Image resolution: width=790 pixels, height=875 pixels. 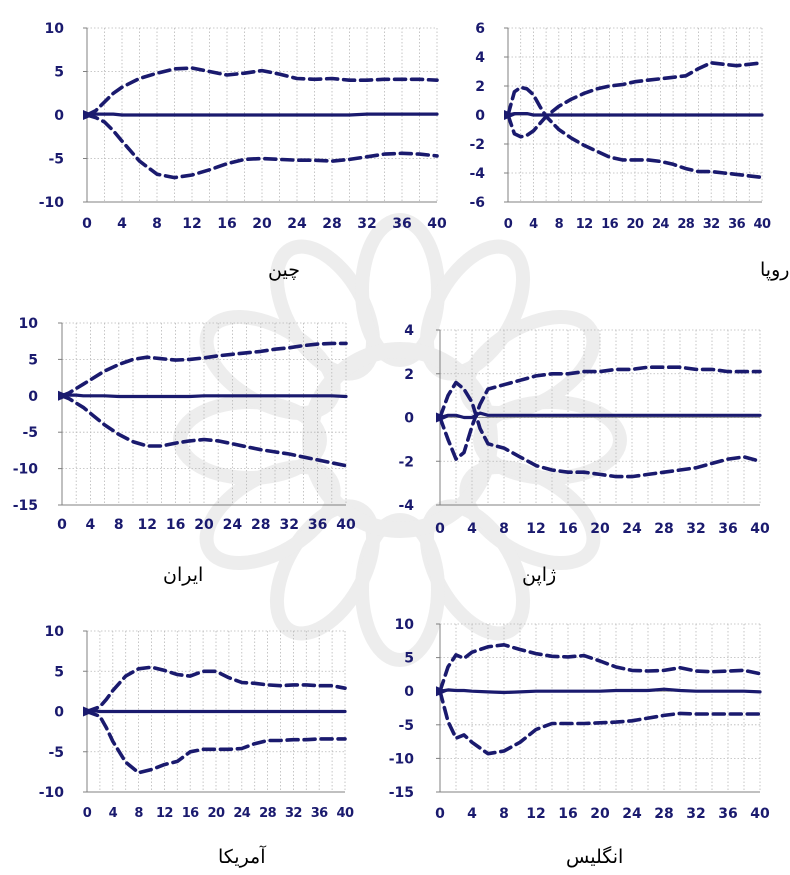 What do you see at coordinates (480, 29) in the screenshot?
I see `y-tick-label: 6` at bounding box center [480, 29].